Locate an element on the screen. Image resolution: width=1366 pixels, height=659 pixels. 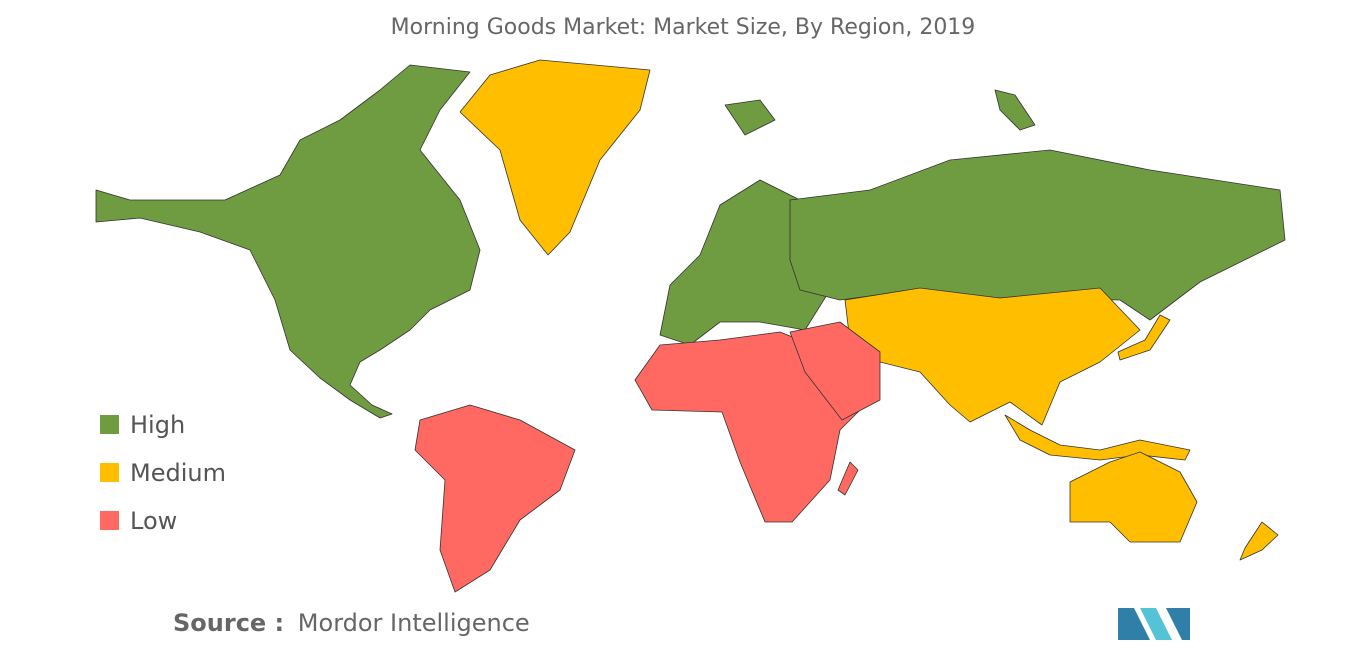
legend-label: High is located at coordinates (157, 425).